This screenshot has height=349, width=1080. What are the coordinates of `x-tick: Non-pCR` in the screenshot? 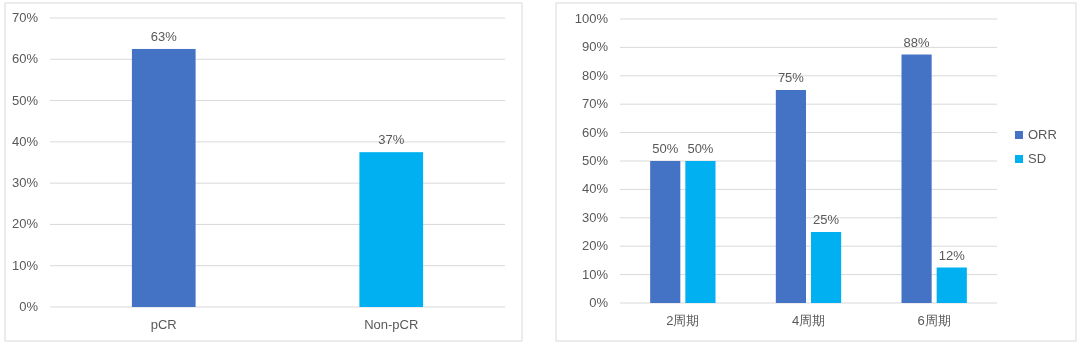 It's located at (391, 324).